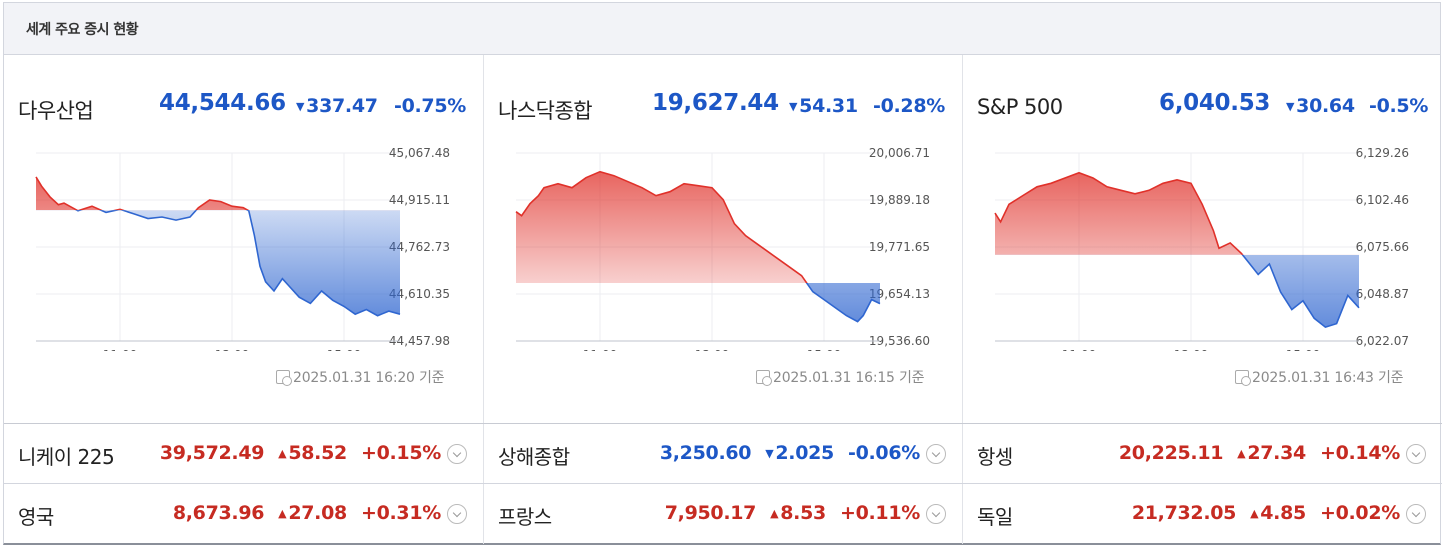 The image size is (1447, 548). I want to click on index-value: 20,225.11, so click(1171, 453).